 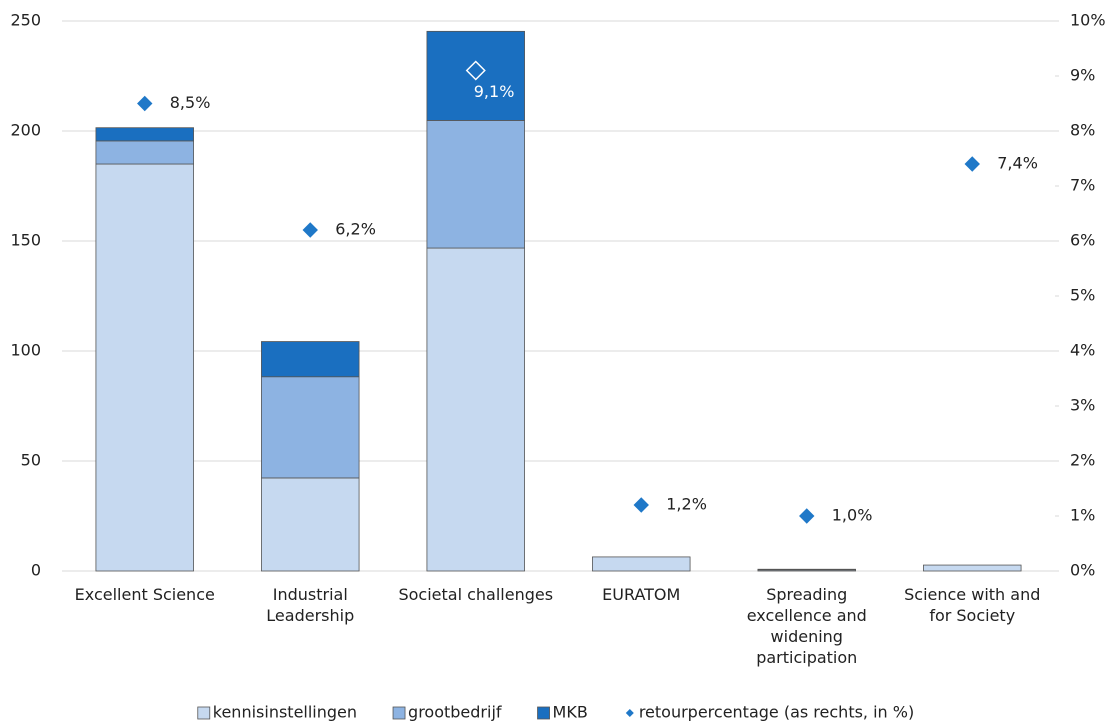 What do you see at coordinates (1082, 515) in the screenshot?
I see `y2-tick-label: 1%` at bounding box center [1082, 515].